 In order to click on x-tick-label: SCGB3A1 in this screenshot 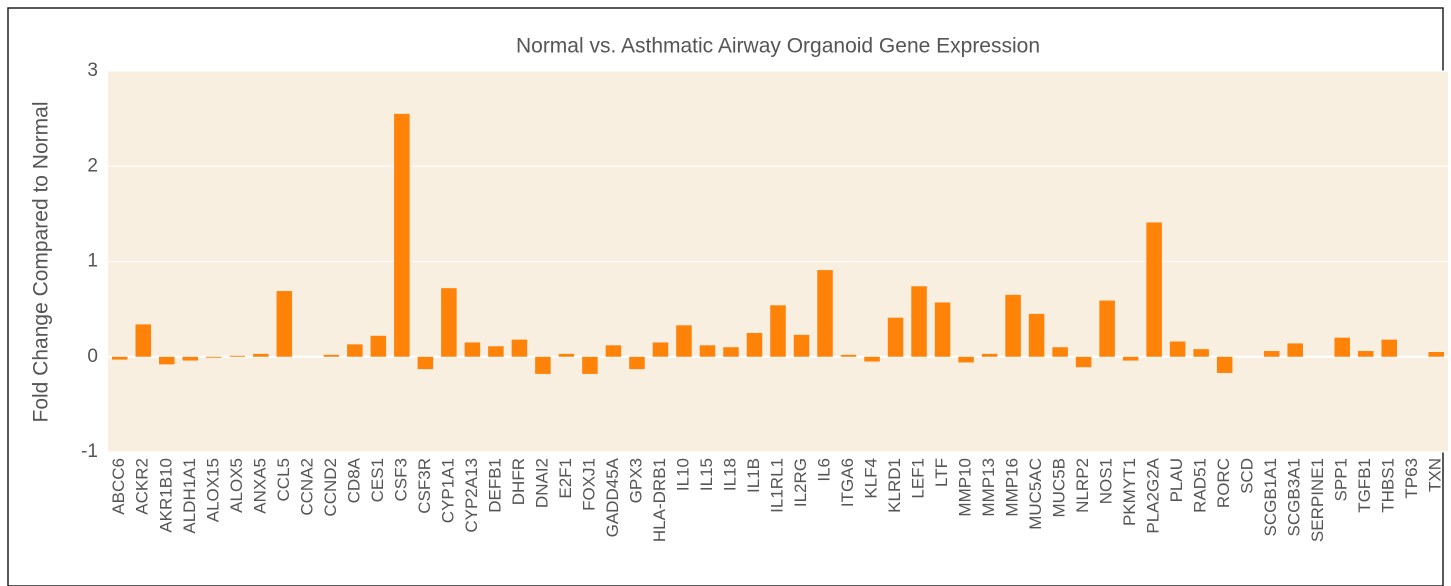, I will do `click(1294, 497)`.